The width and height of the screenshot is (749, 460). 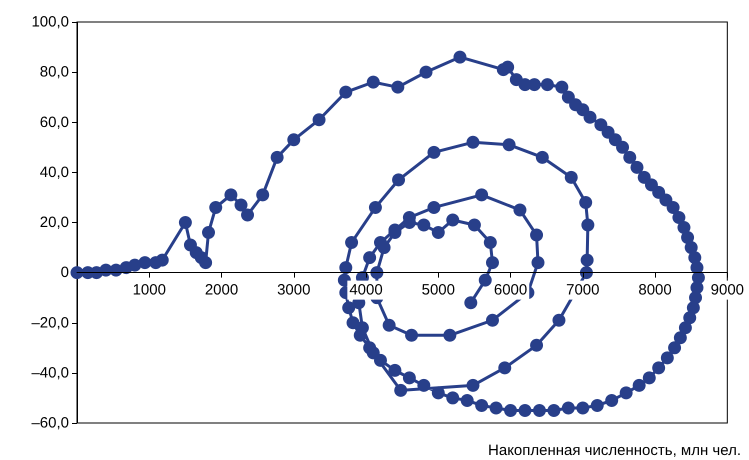 I want to click on y-tick-label: 80,0, so click(x=54, y=72).